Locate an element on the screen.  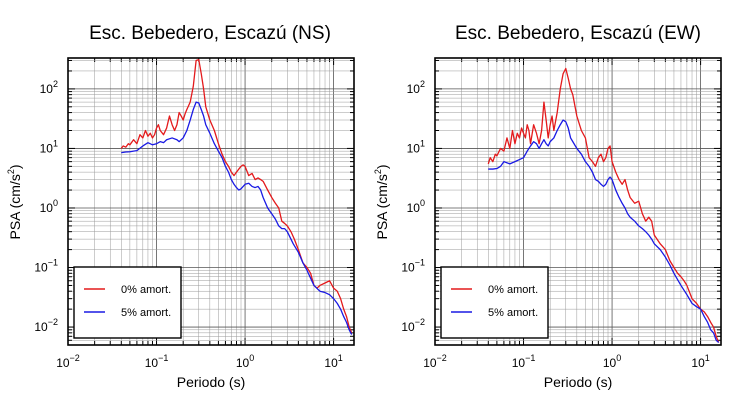
chart-title: Esc. Bebedero, Escazú (NS) is located at coordinates (210, 33).